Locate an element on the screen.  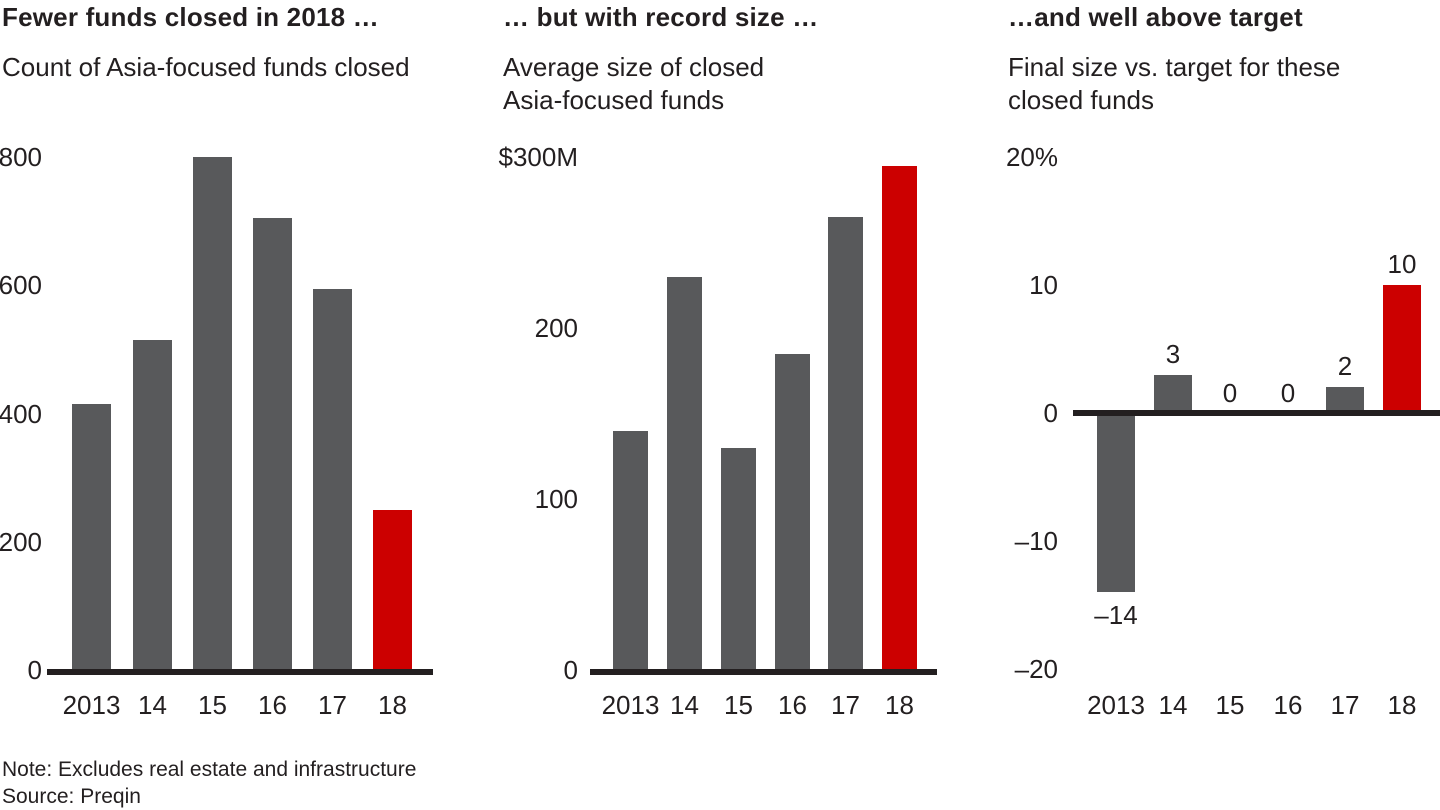
bar-value-label: 2 is located at coordinates (1345, 366).